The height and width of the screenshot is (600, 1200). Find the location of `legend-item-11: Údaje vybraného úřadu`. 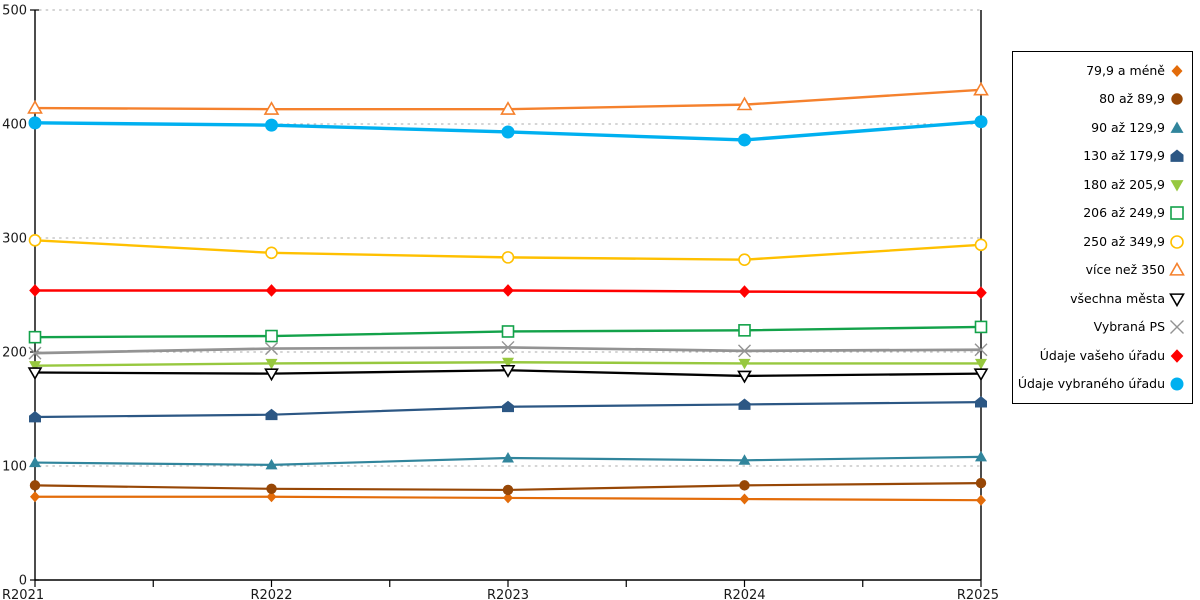

legend-item-11: Údaje vybraného úřadu is located at coordinates (1101, 384).